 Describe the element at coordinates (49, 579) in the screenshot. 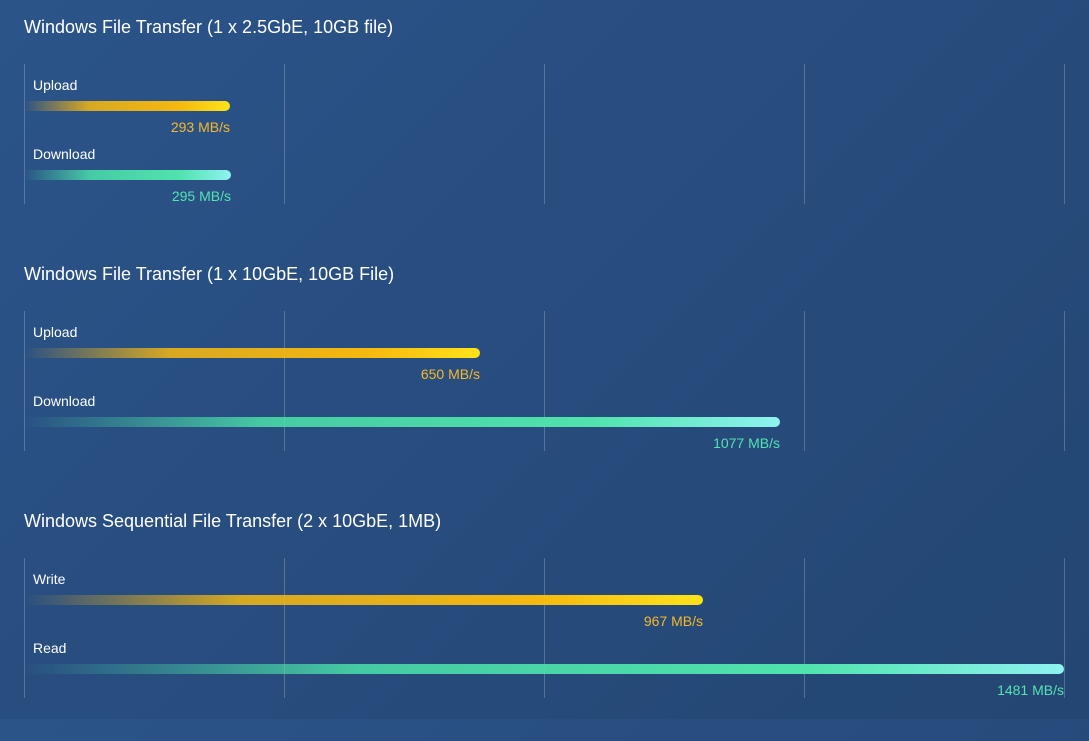

I see `bar-label: Write` at that location.